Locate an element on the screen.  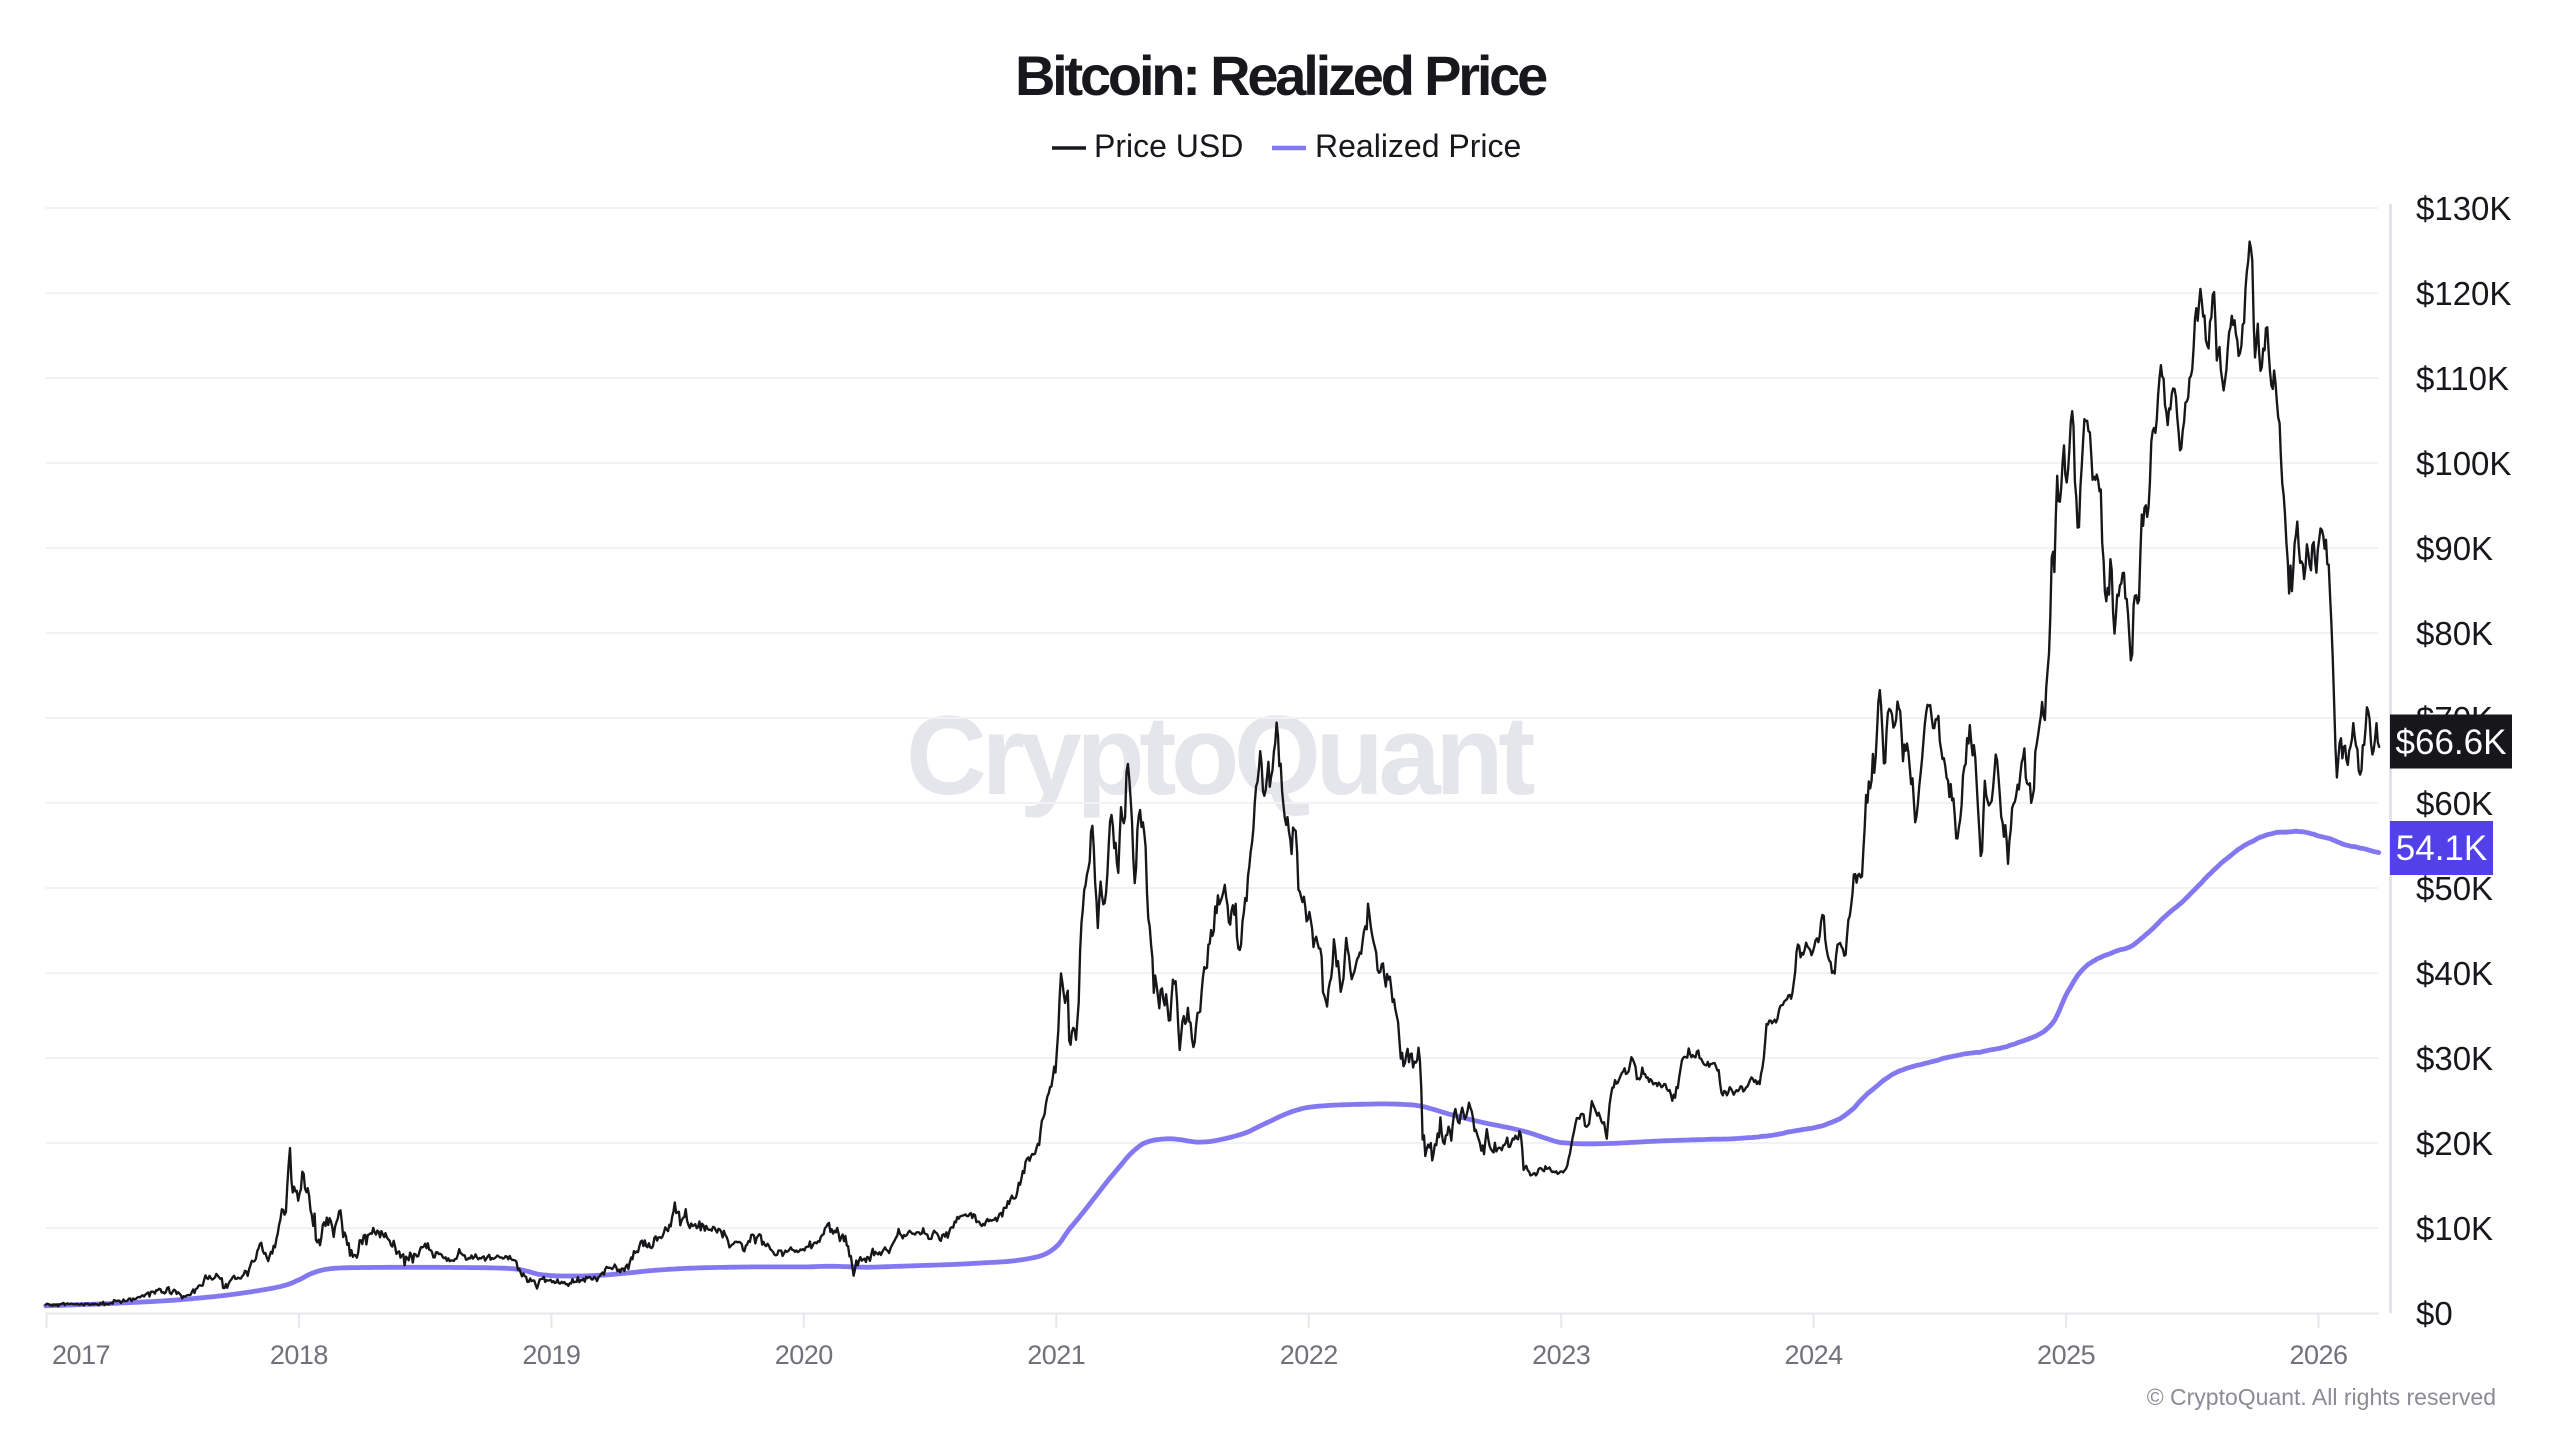
svg-text: 2022 is located at coordinates (1309, 1355).